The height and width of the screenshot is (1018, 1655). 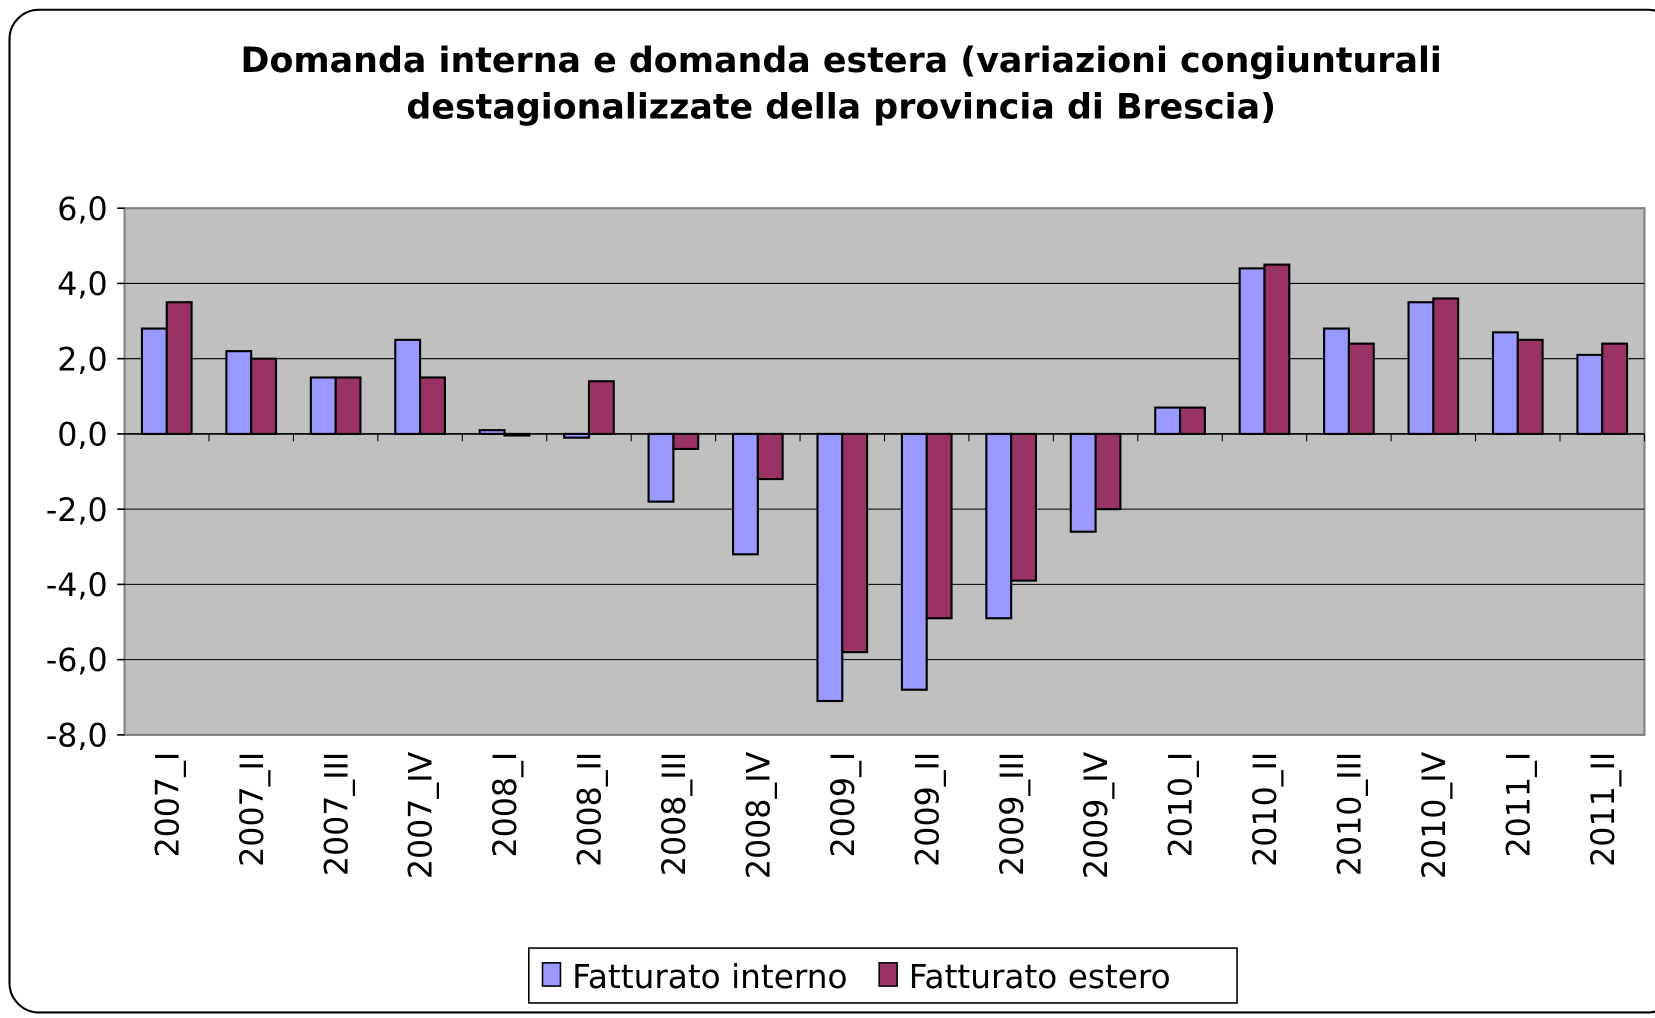 I want to click on y-tick-label: -4,0, so click(x=77, y=586).